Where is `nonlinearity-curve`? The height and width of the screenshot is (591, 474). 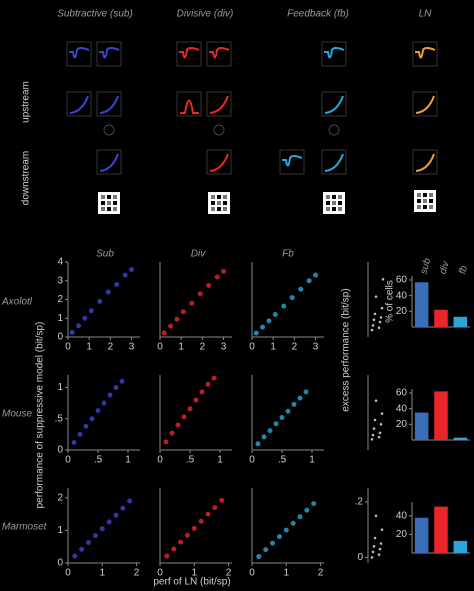
nonlinearity-curve is located at coordinates (109, 104).